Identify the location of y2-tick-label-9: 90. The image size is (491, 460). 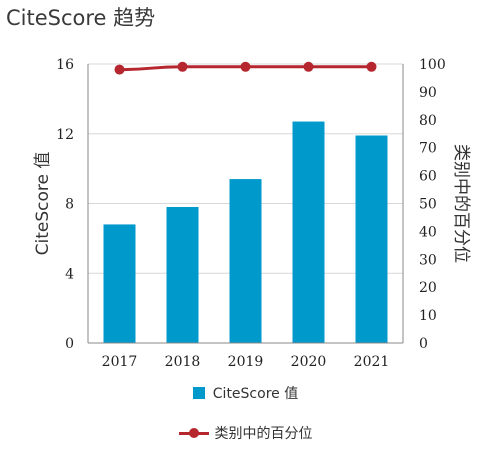
(428, 93).